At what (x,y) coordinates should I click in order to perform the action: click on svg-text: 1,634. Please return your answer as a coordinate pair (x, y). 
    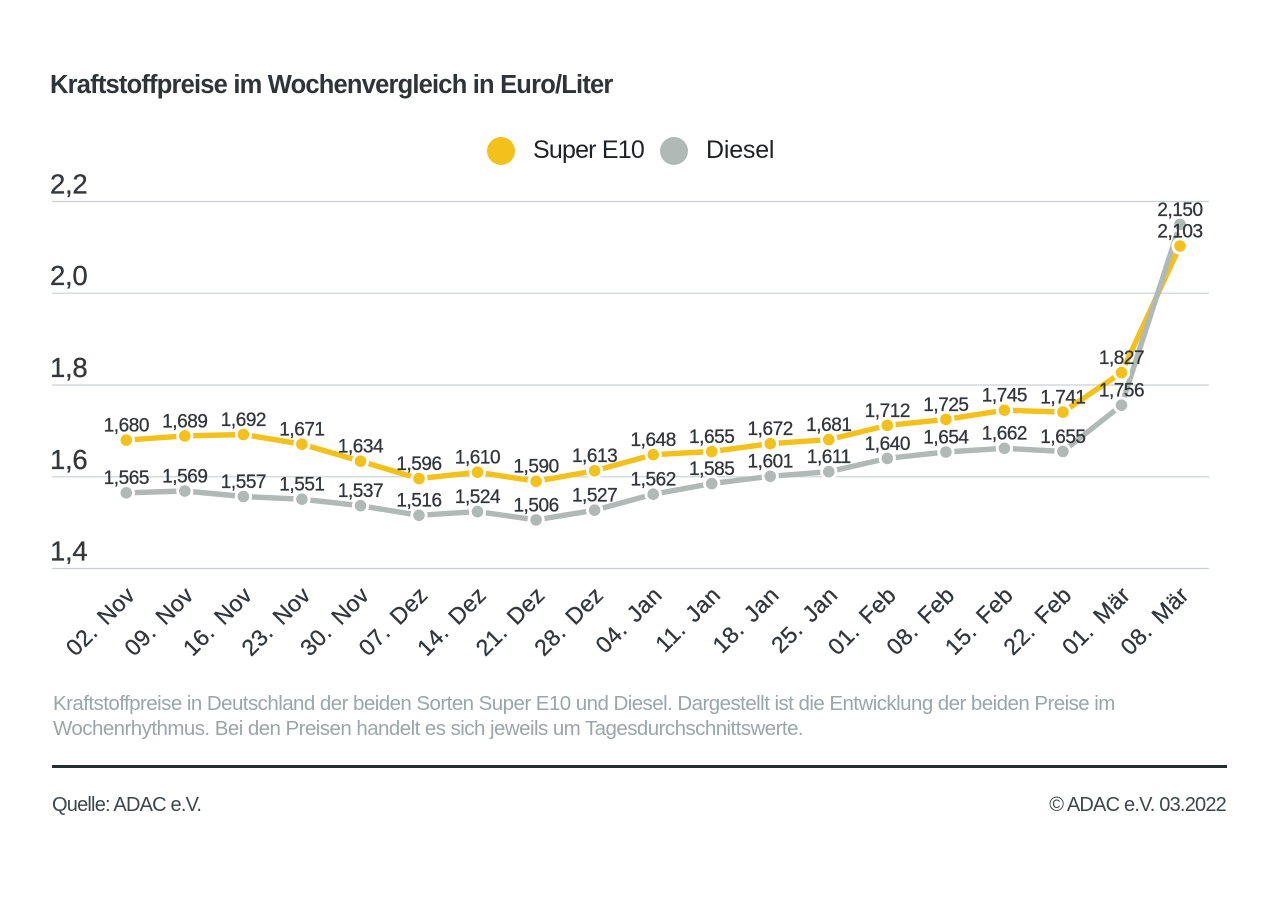
    Looking at the image, I should click on (361, 447).